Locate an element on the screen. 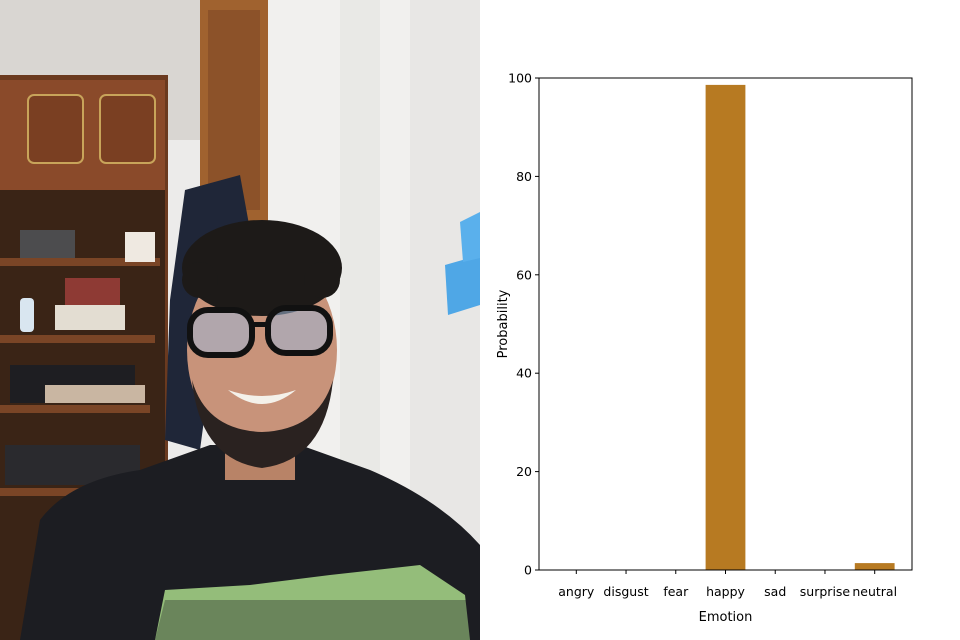 The image size is (960, 640). sticky-note is located at coordinates (462, 285).